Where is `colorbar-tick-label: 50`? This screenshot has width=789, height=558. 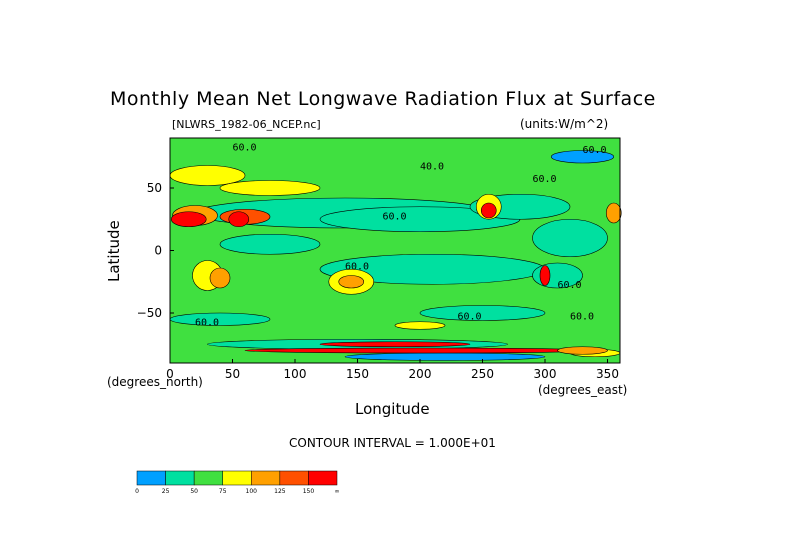
colorbar-tick-label: 50 is located at coordinates (194, 491).